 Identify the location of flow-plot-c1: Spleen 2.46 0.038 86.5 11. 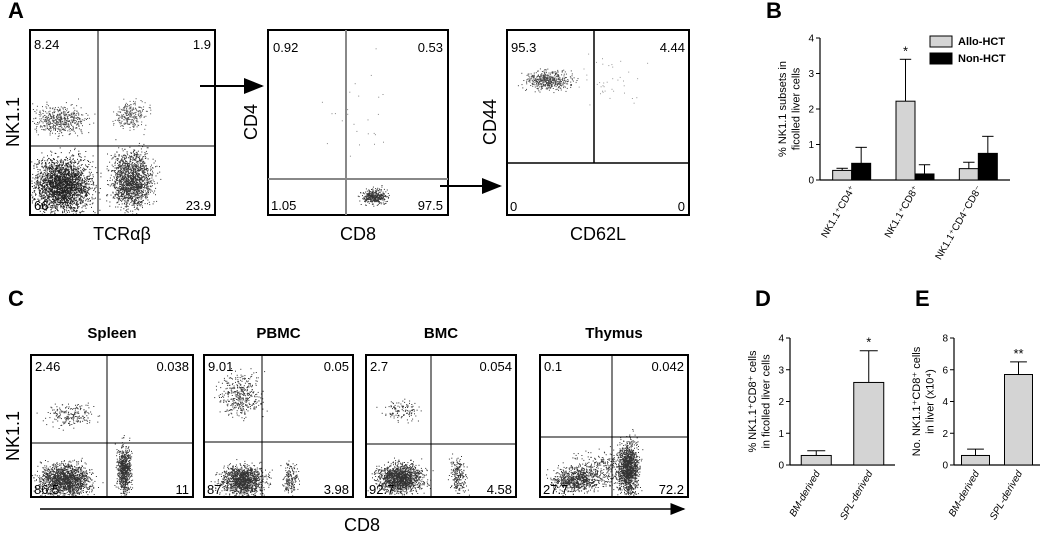
(112, 411).